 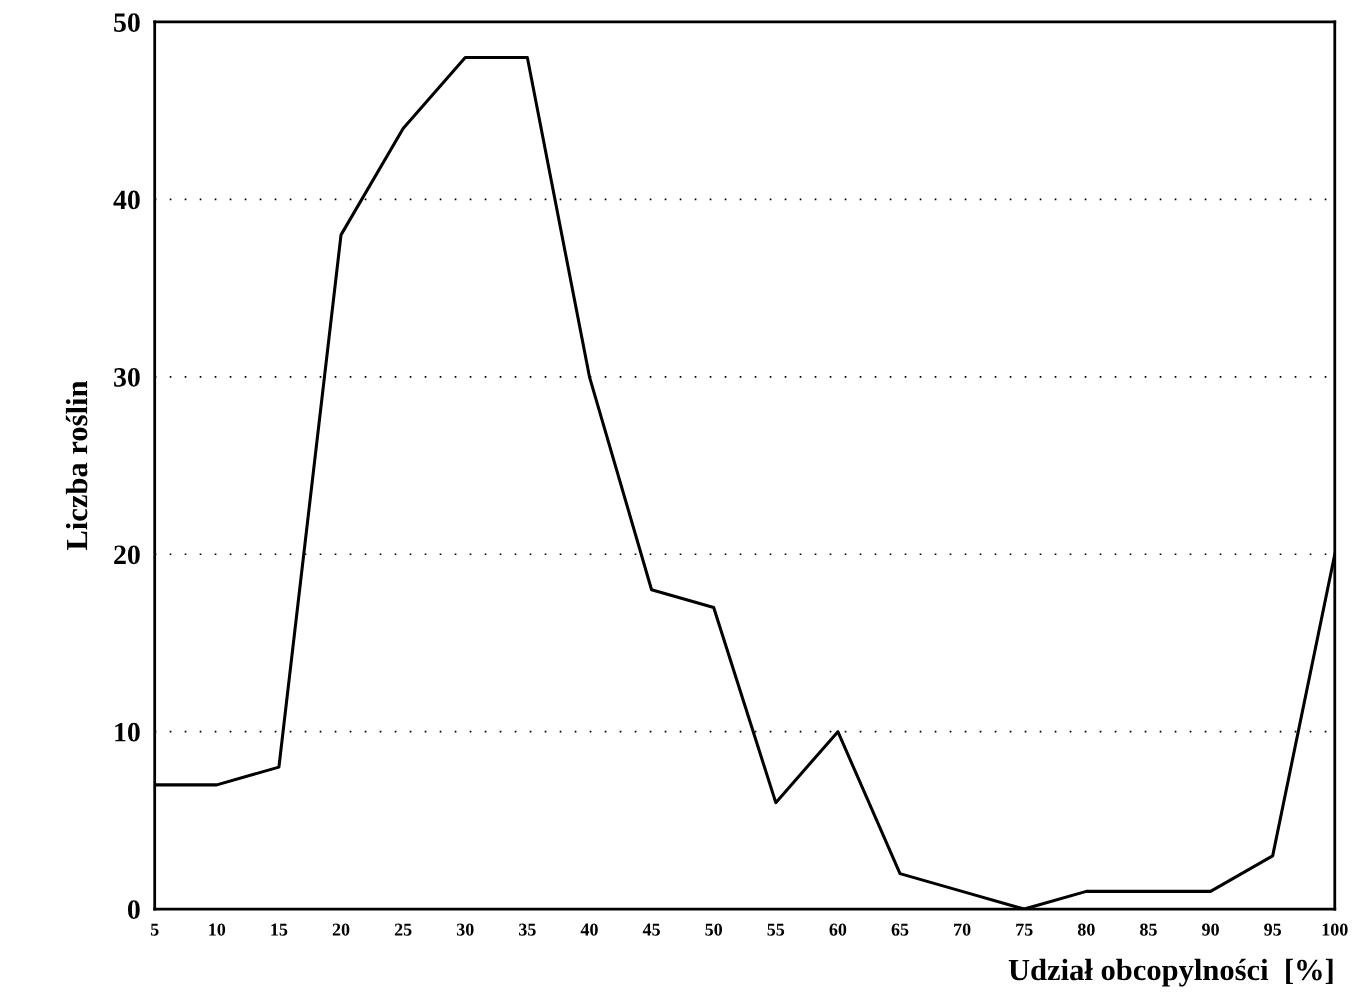 What do you see at coordinates (126, 200) in the screenshot?
I see `y-tick-label: 40` at bounding box center [126, 200].